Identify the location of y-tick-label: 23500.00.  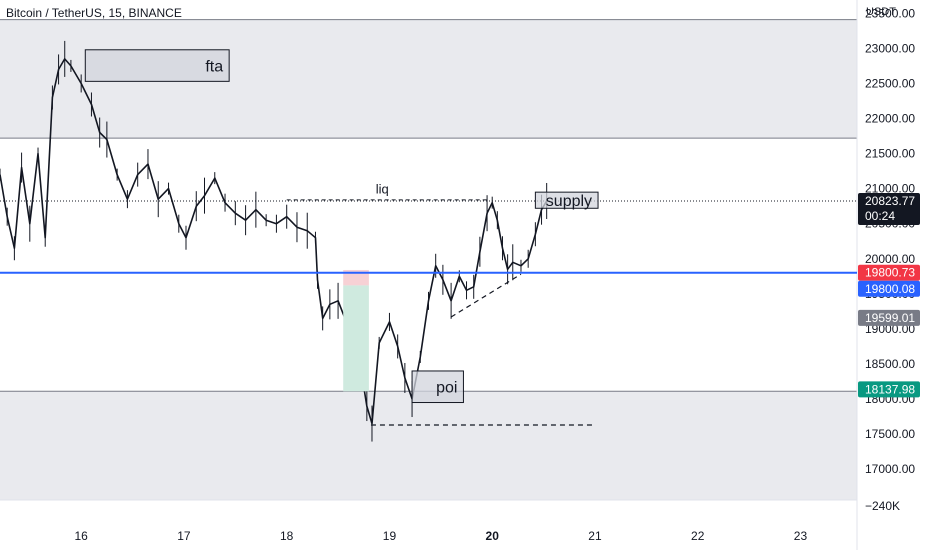
(890, 13).